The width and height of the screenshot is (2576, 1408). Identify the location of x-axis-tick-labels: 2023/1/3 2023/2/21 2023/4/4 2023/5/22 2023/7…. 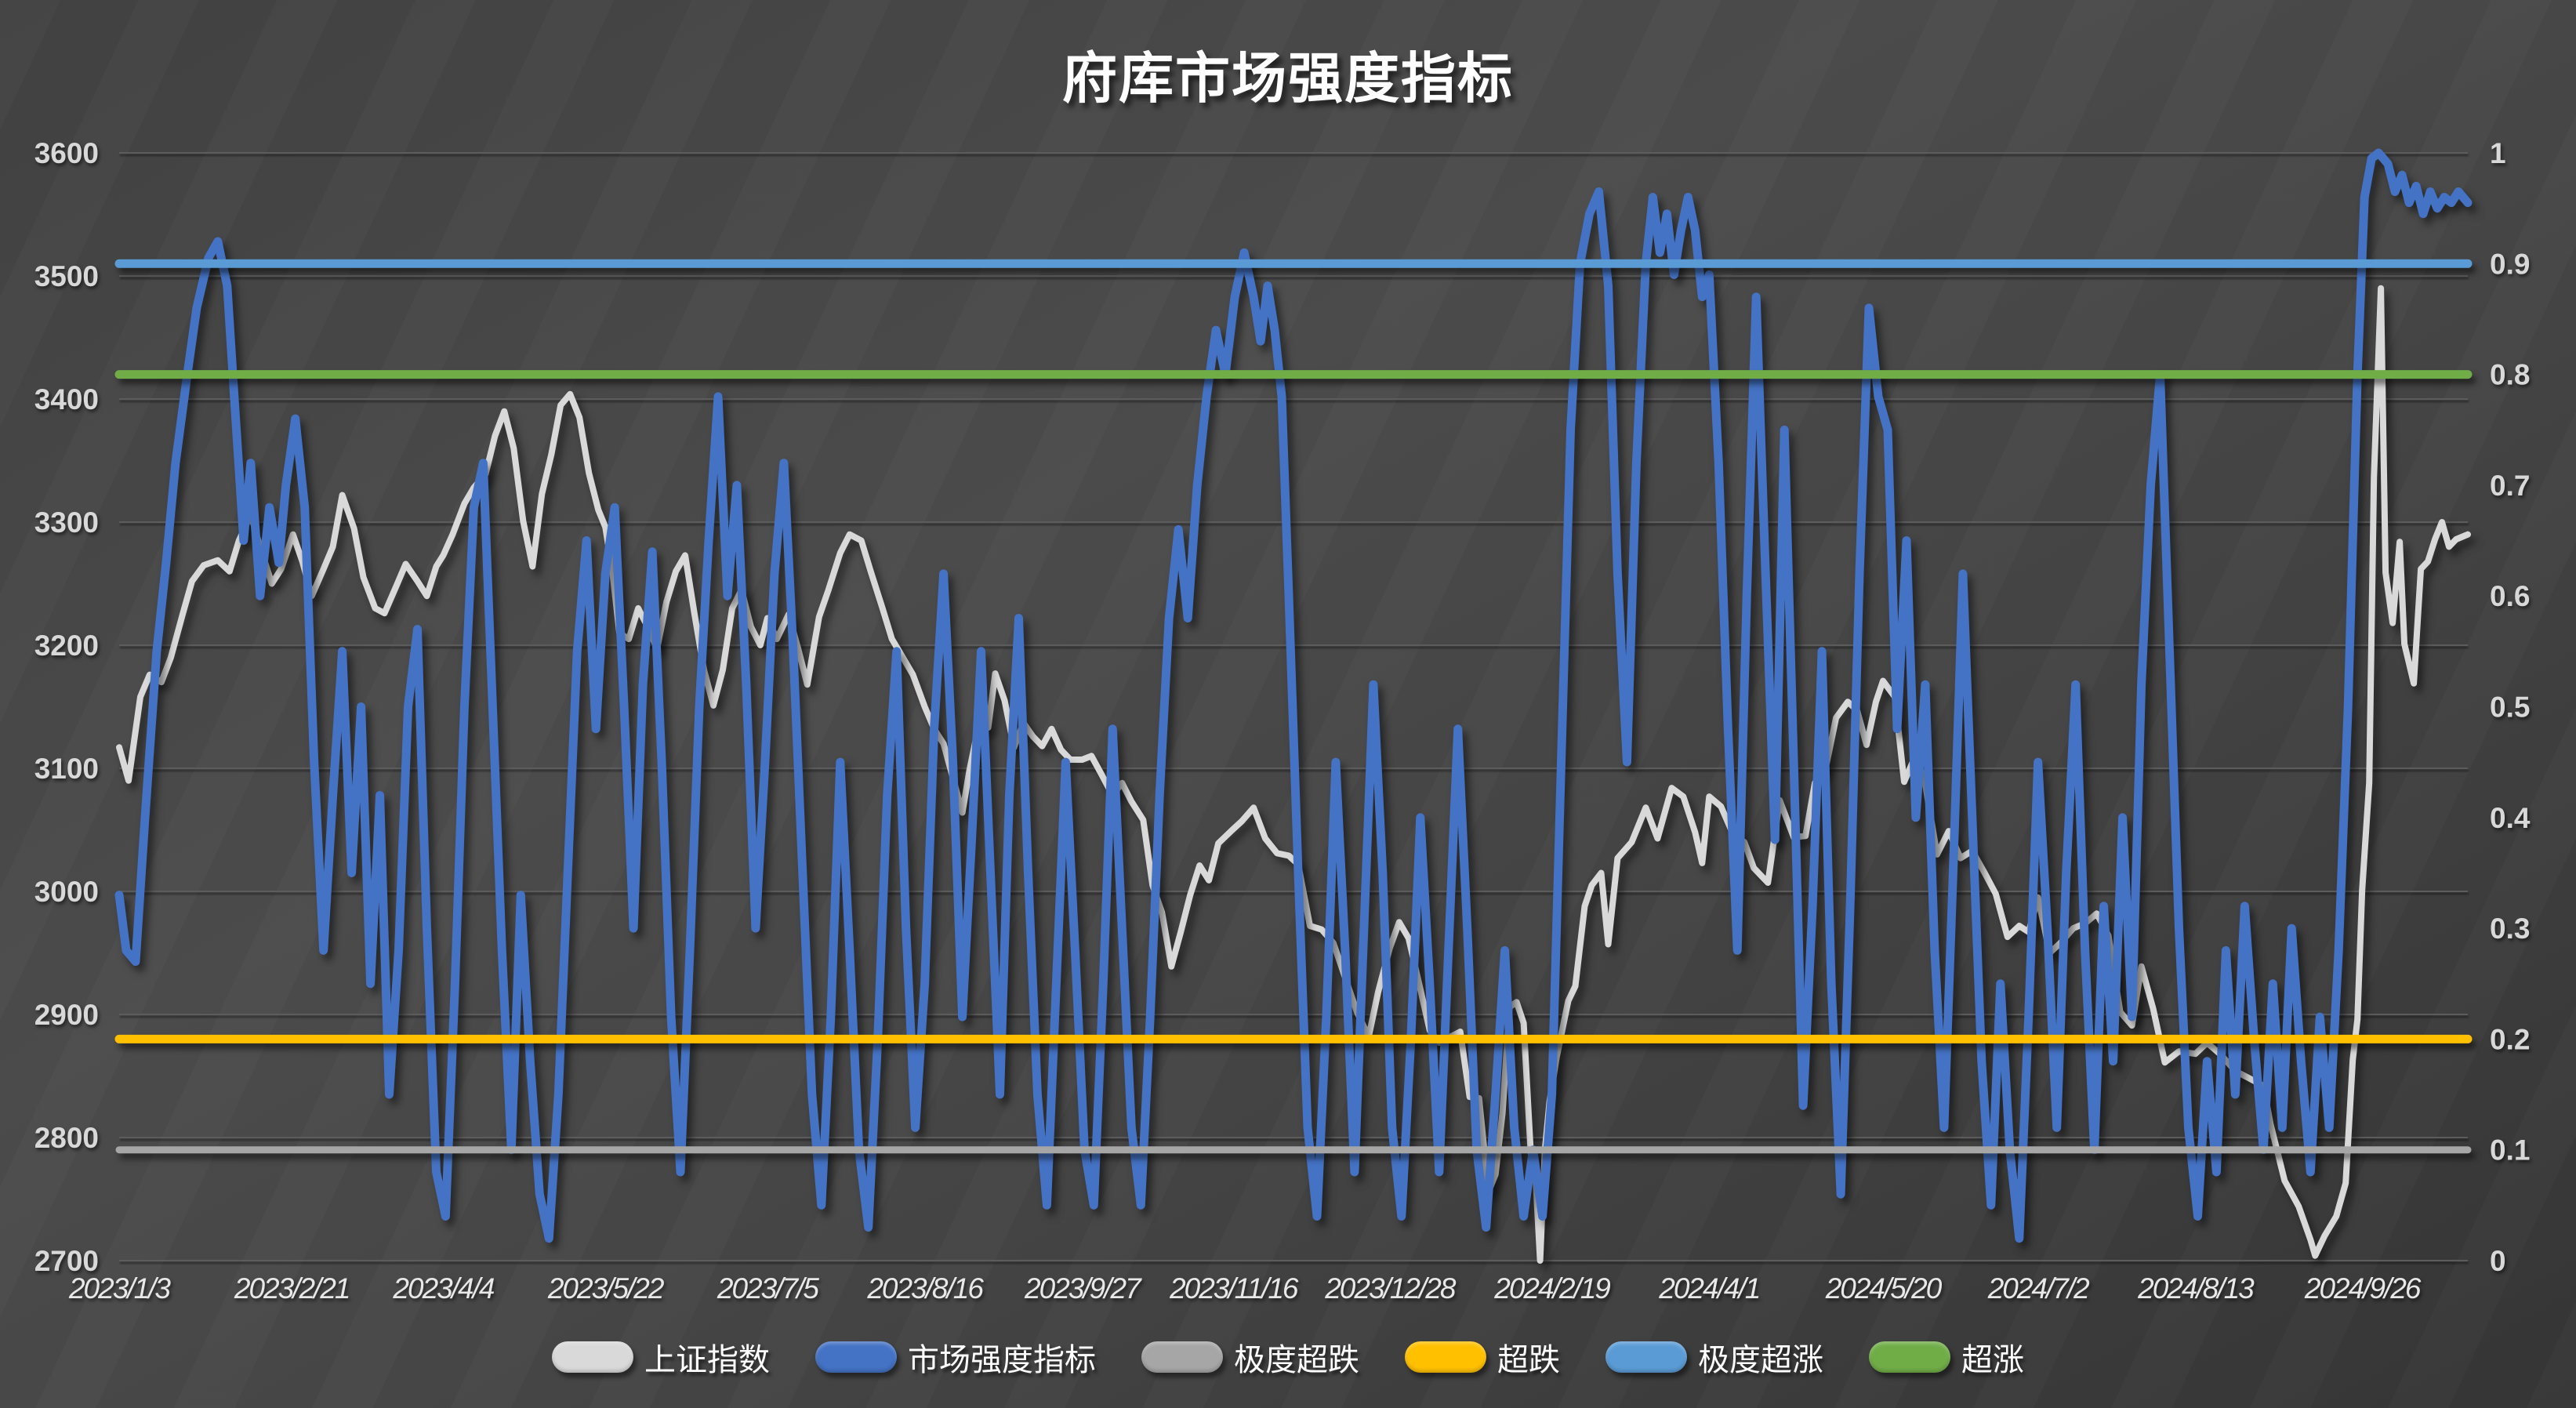
(1246, 1288).